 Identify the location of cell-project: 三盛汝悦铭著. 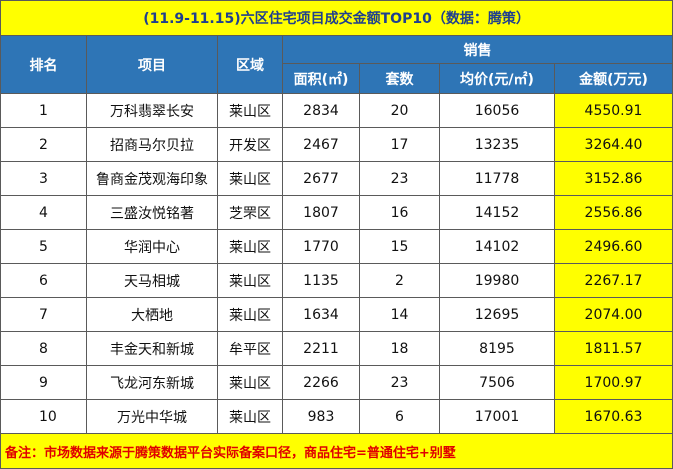
(152, 212).